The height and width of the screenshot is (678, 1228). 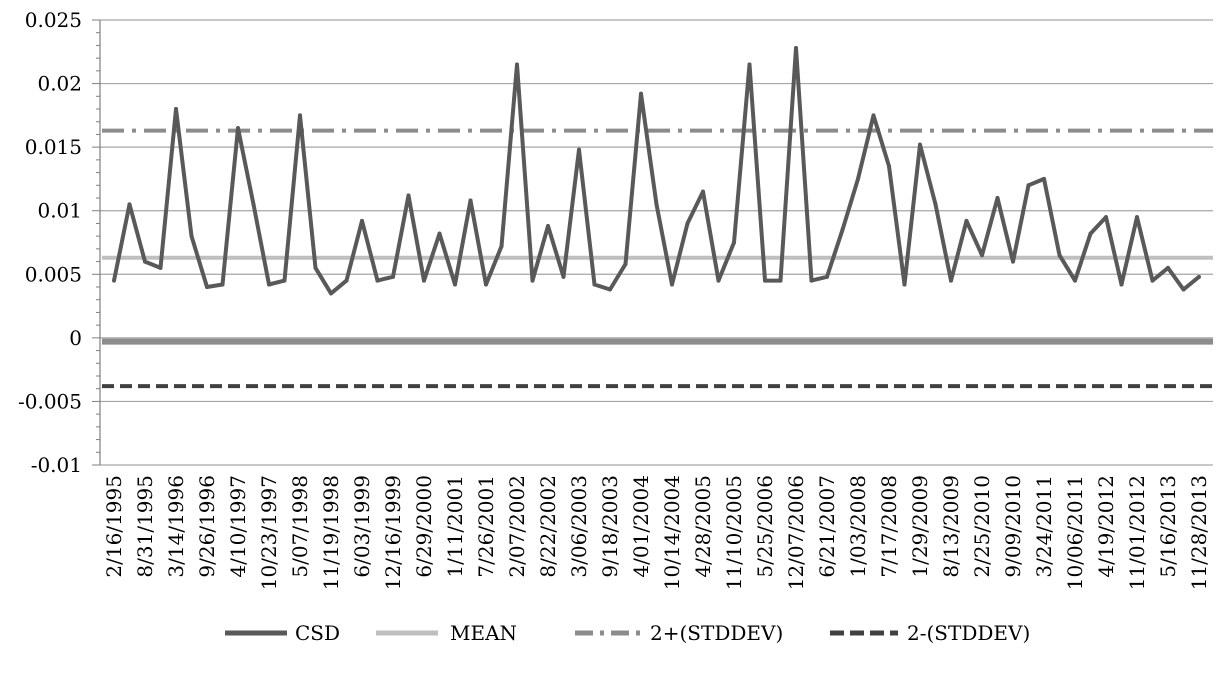 I want to click on axes, so click(x=96, y=242).